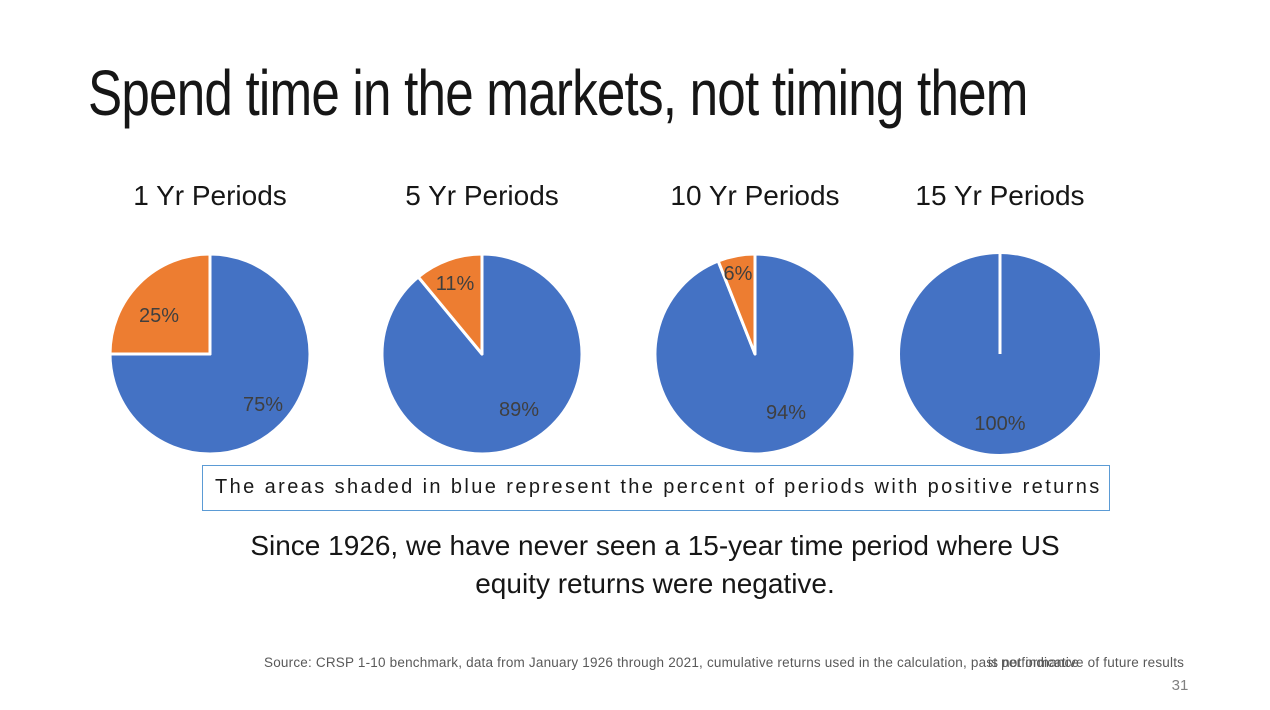 This screenshot has width=1270, height=710. What do you see at coordinates (519, 410) in the screenshot?
I see `pie-slice-label: 89%` at bounding box center [519, 410].